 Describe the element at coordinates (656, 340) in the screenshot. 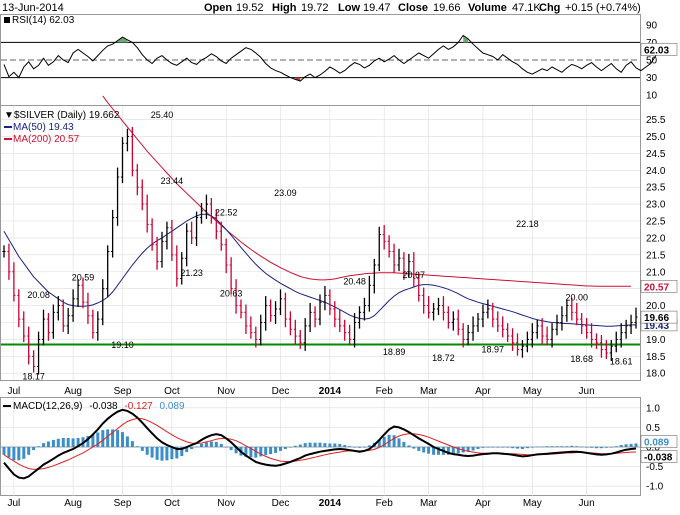

I see `price-tick-label: 19.0` at that location.